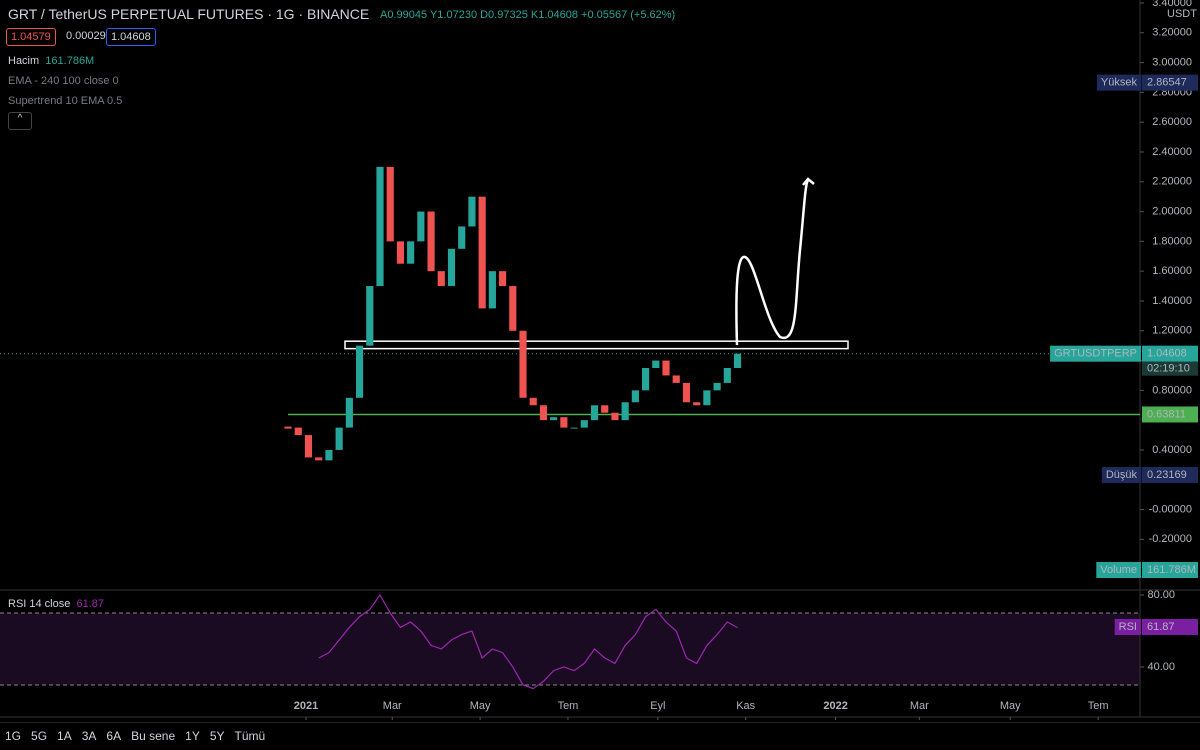 This screenshot has height=750, width=1200. I want to click on support-tag-value: 0.63811, so click(1166, 414).